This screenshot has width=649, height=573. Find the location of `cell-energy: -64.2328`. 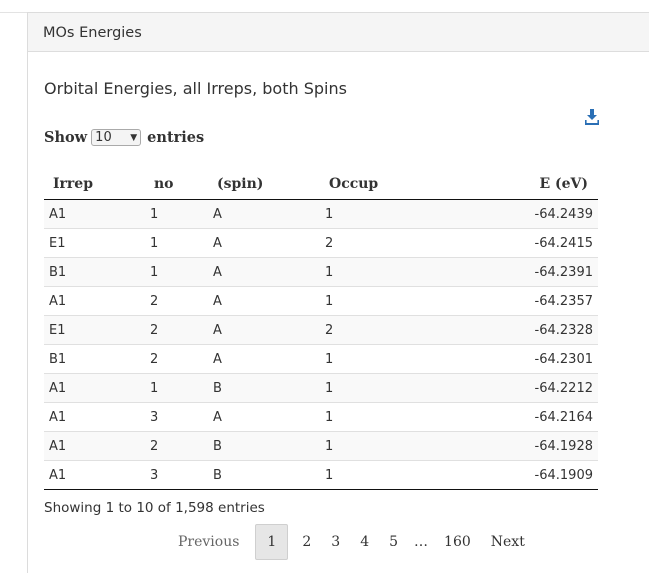

cell-energy: -64.2328 is located at coordinates (529, 330).